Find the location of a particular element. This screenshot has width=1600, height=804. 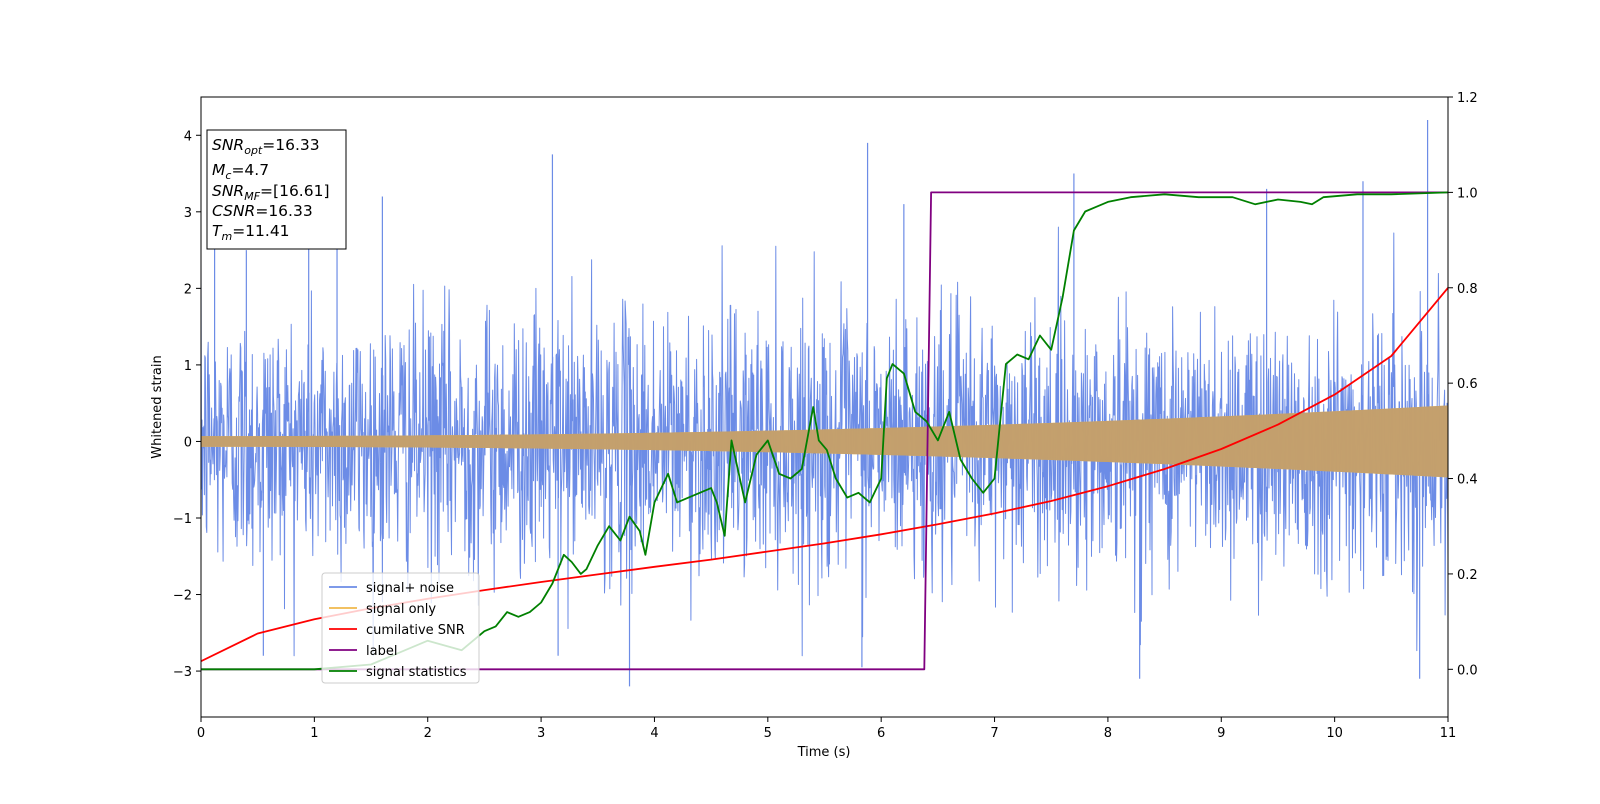

info-var-value: =[16.61] is located at coordinates (294, 191).